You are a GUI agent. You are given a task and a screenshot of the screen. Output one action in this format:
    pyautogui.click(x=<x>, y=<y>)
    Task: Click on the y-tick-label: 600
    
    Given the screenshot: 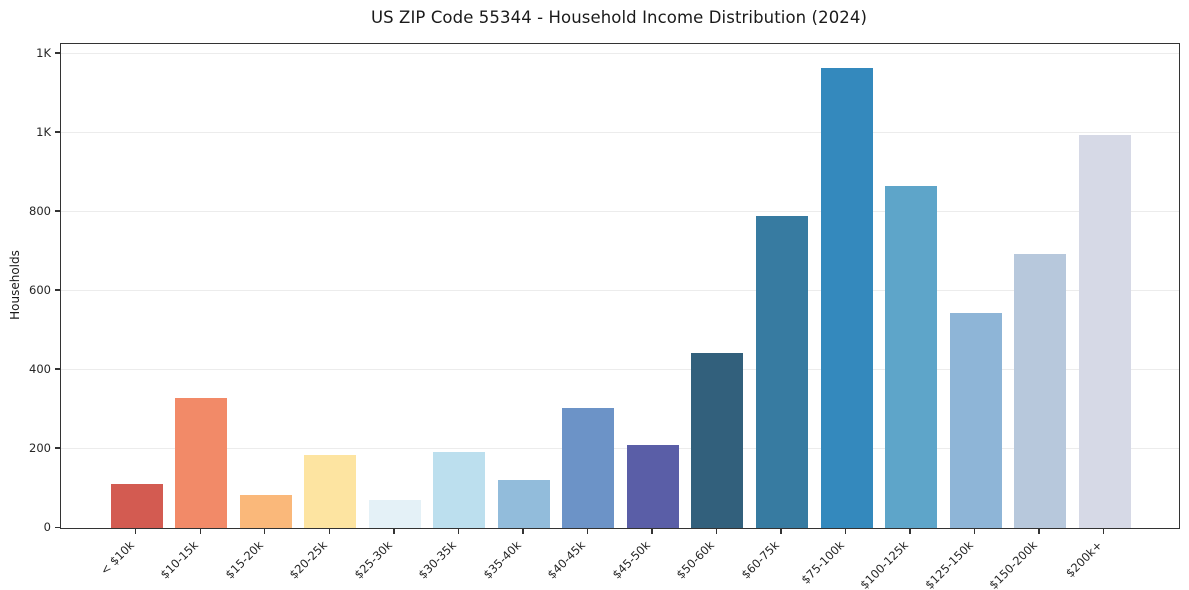 What is the action you would take?
    pyautogui.click(x=40, y=289)
    